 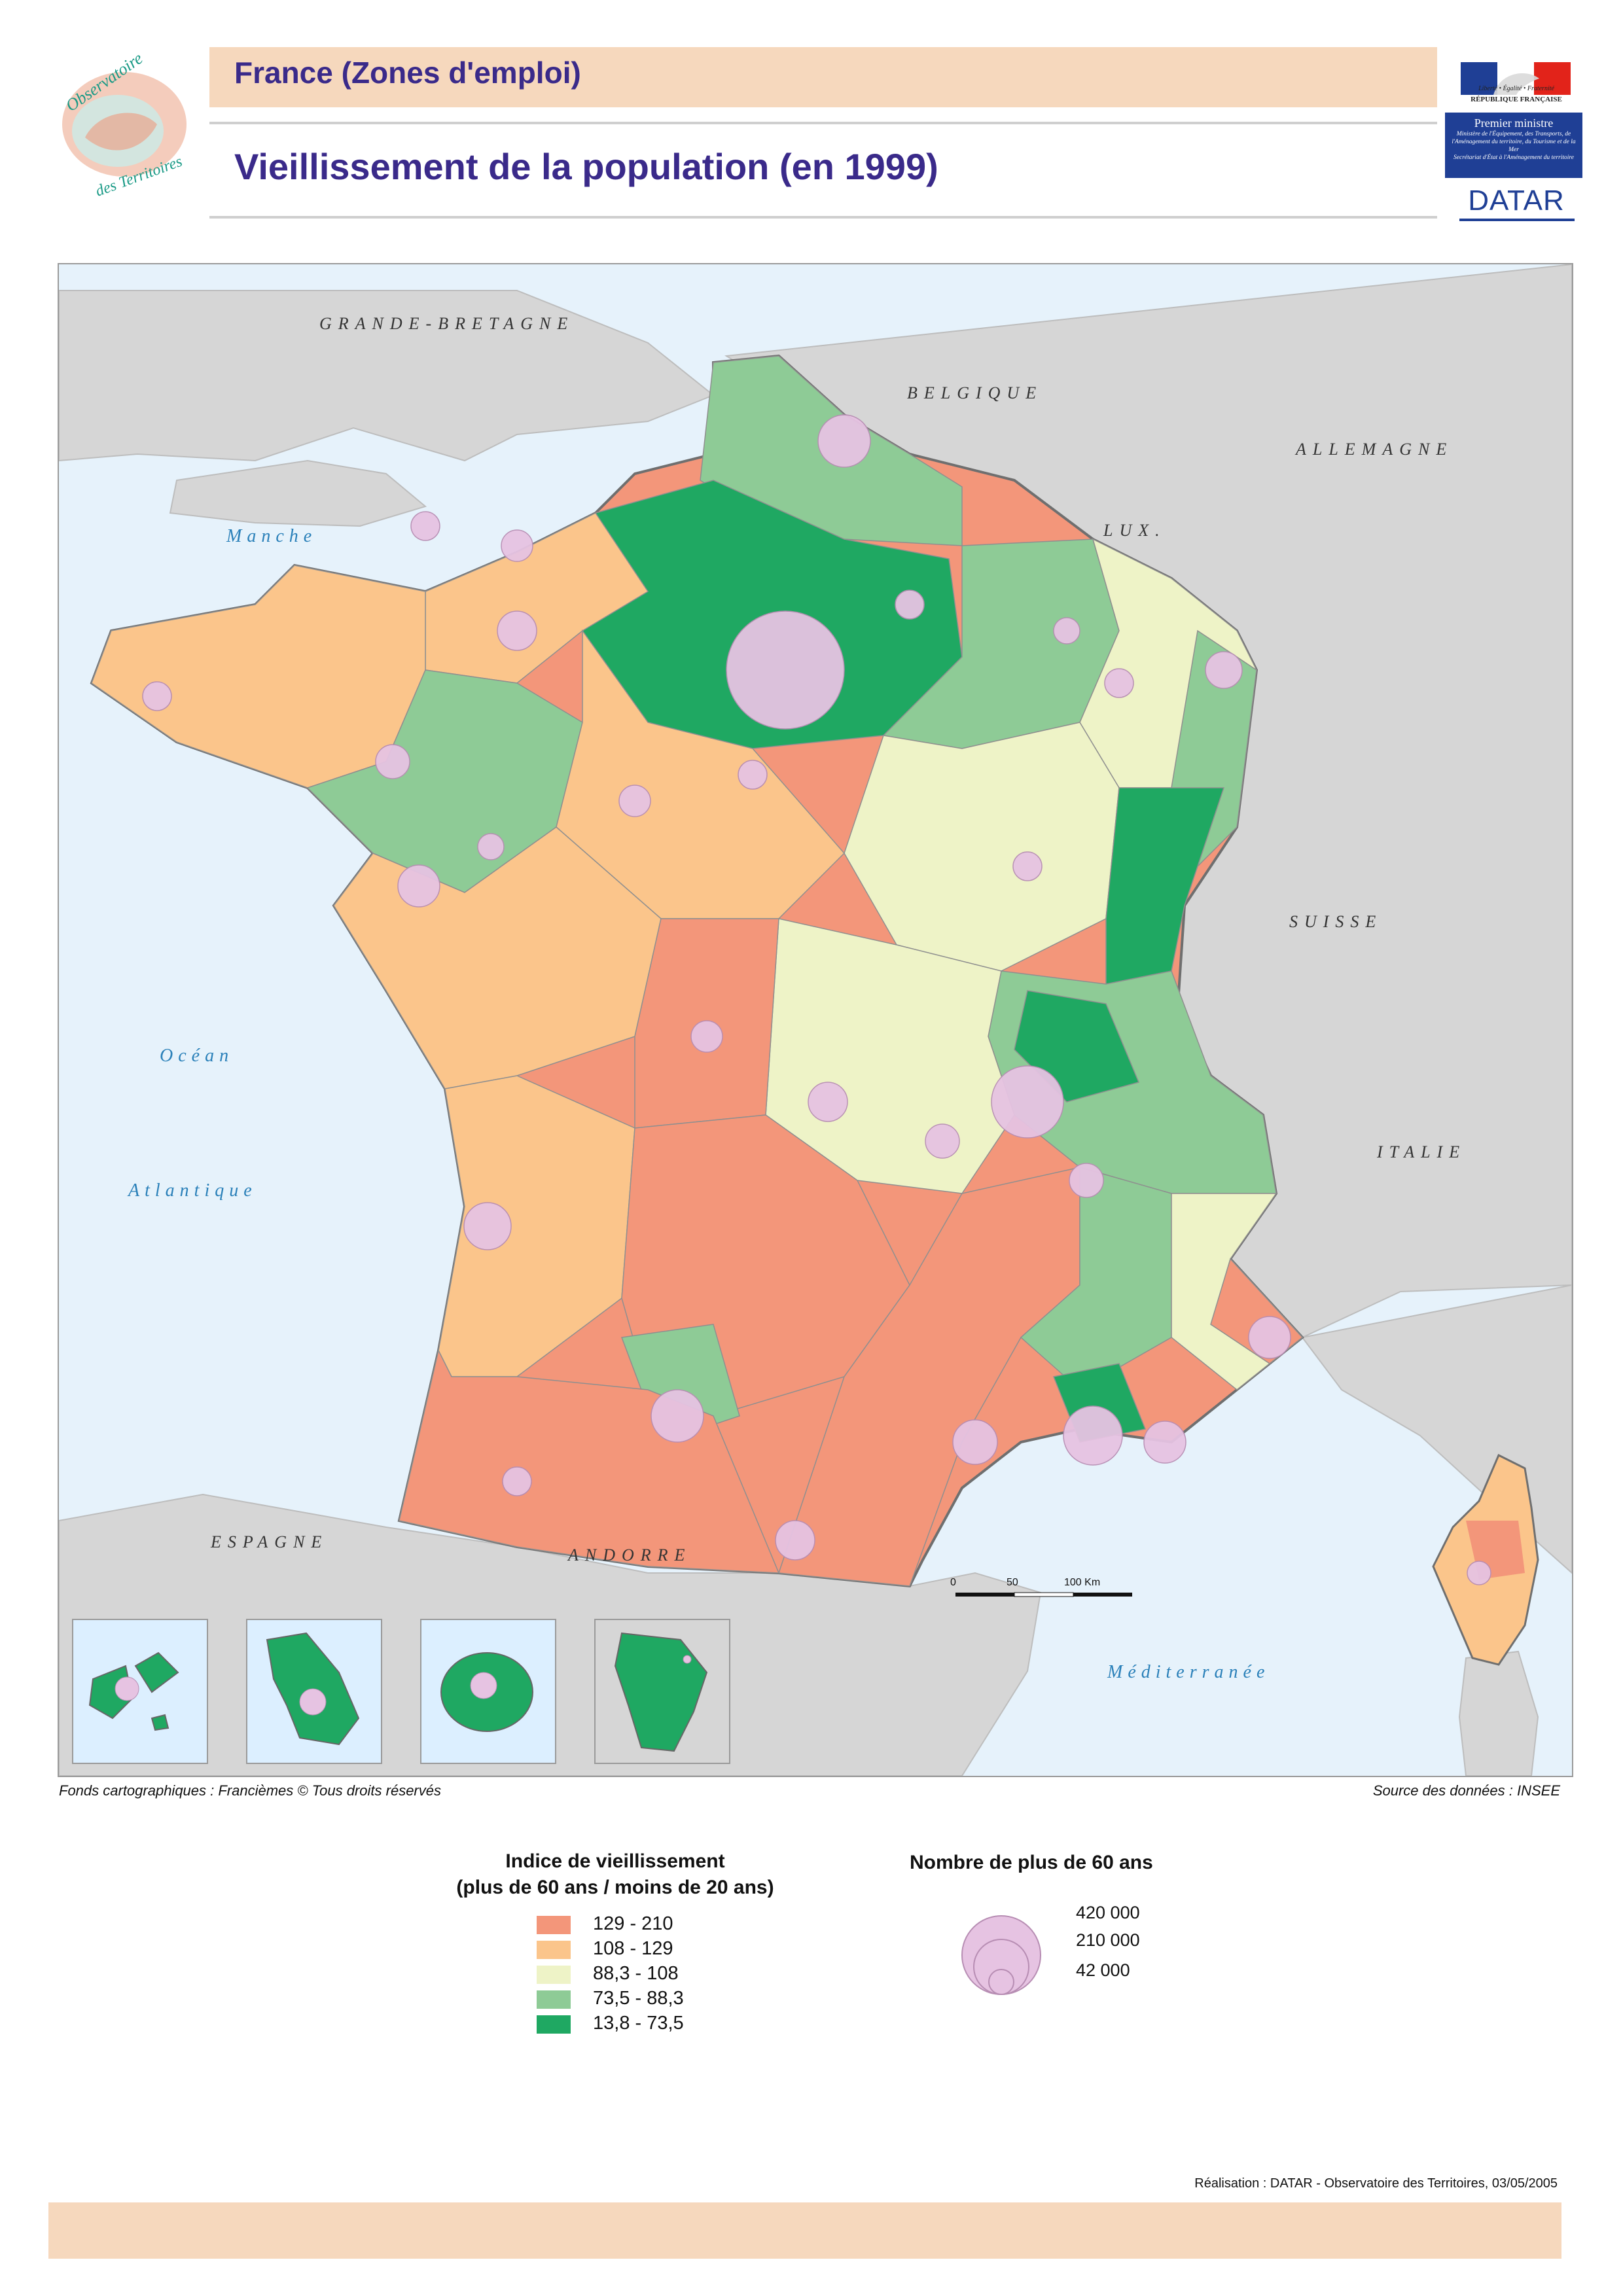 What do you see at coordinates (942, 1141) in the screenshot?
I see `bubble-st-etienne` at bounding box center [942, 1141].